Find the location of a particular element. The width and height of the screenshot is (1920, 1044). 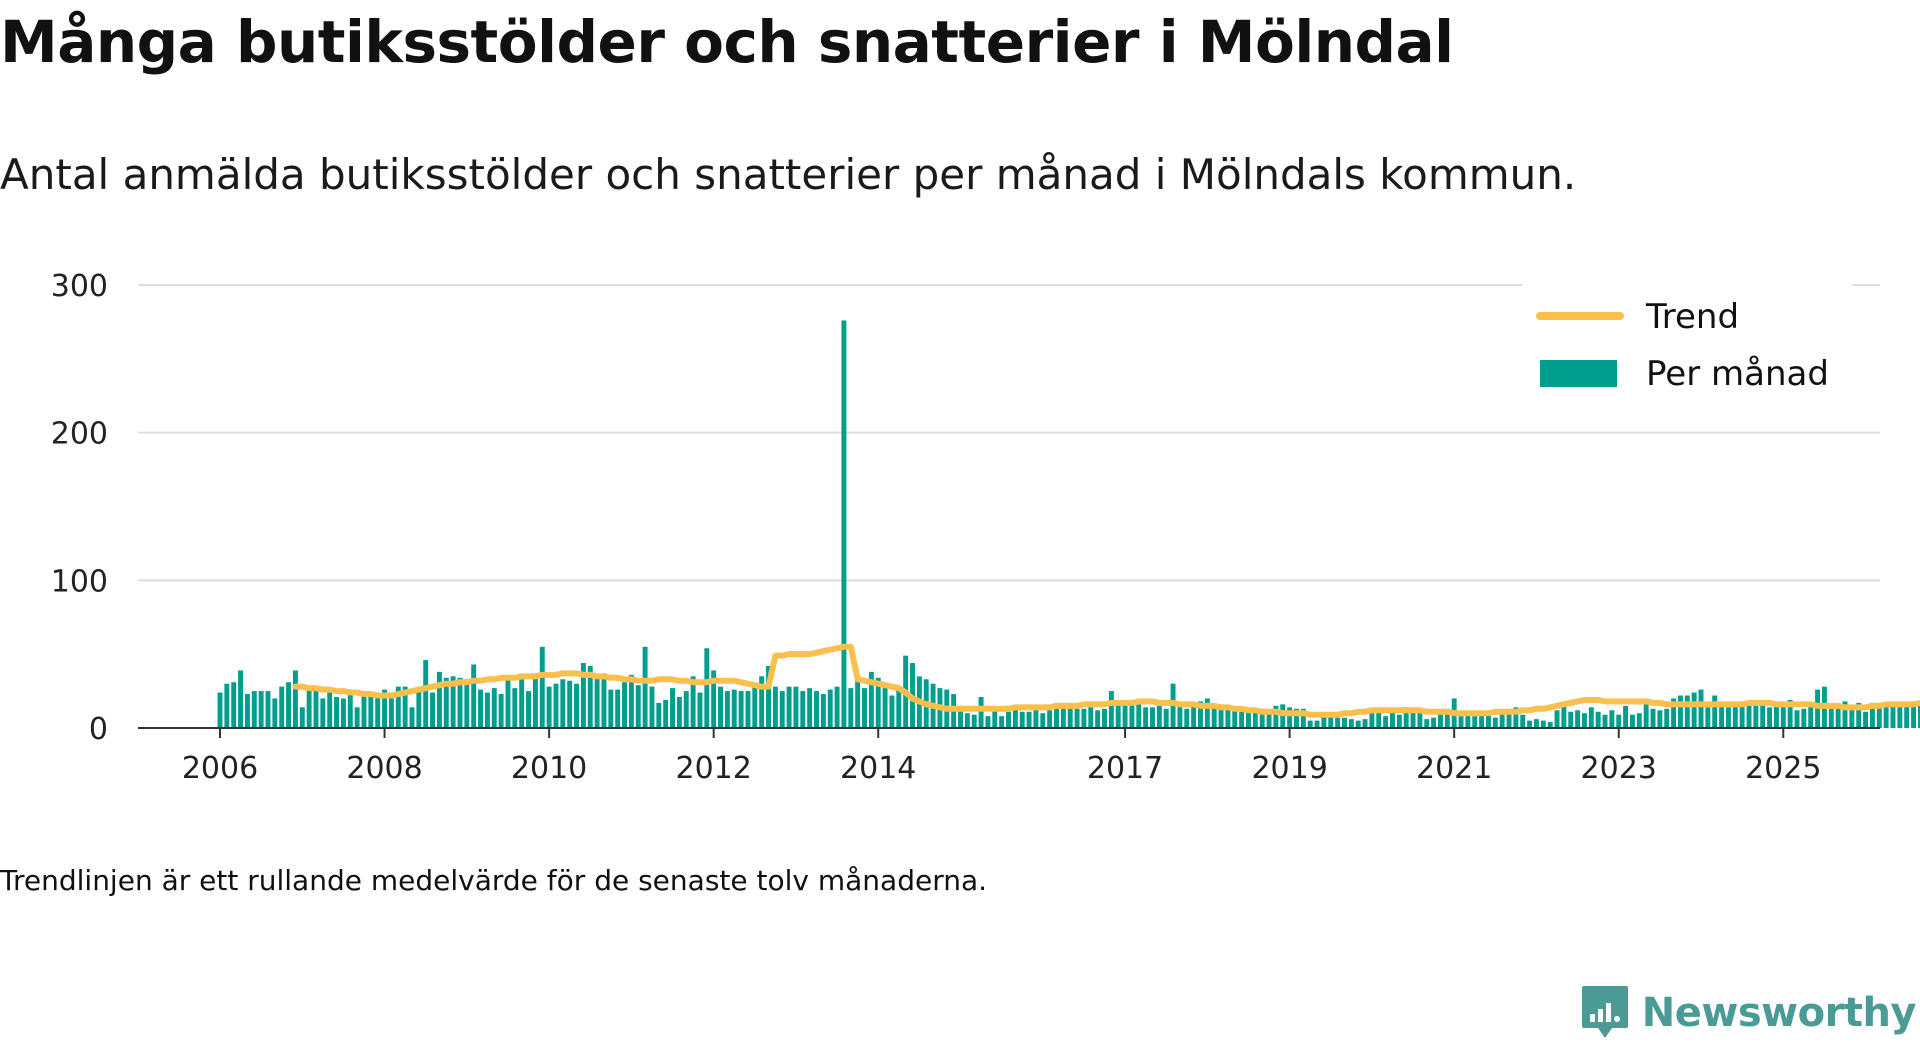

y-tick-label: 200 is located at coordinates (79, 434).